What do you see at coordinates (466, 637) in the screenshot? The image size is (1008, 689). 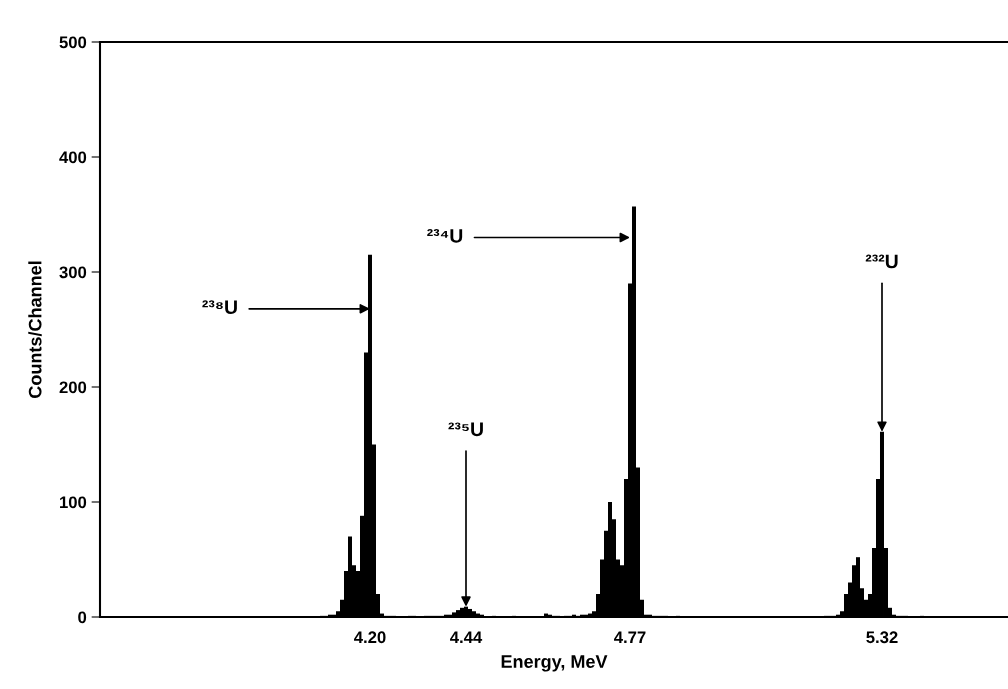 I see `x-tick-label: 4.44` at bounding box center [466, 637].